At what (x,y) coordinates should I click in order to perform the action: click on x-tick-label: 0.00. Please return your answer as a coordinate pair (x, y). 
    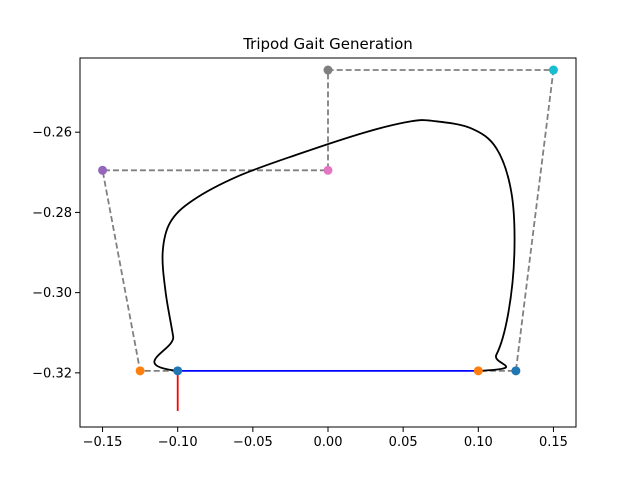
    Looking at the image, I should click on (328, 442).